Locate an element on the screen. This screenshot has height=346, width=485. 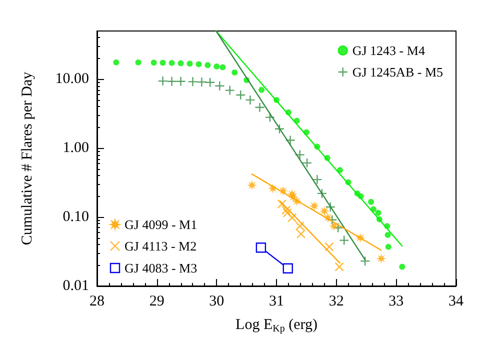
legend-label: GJ 4113 - M2 is located at coordinates (160, 246).